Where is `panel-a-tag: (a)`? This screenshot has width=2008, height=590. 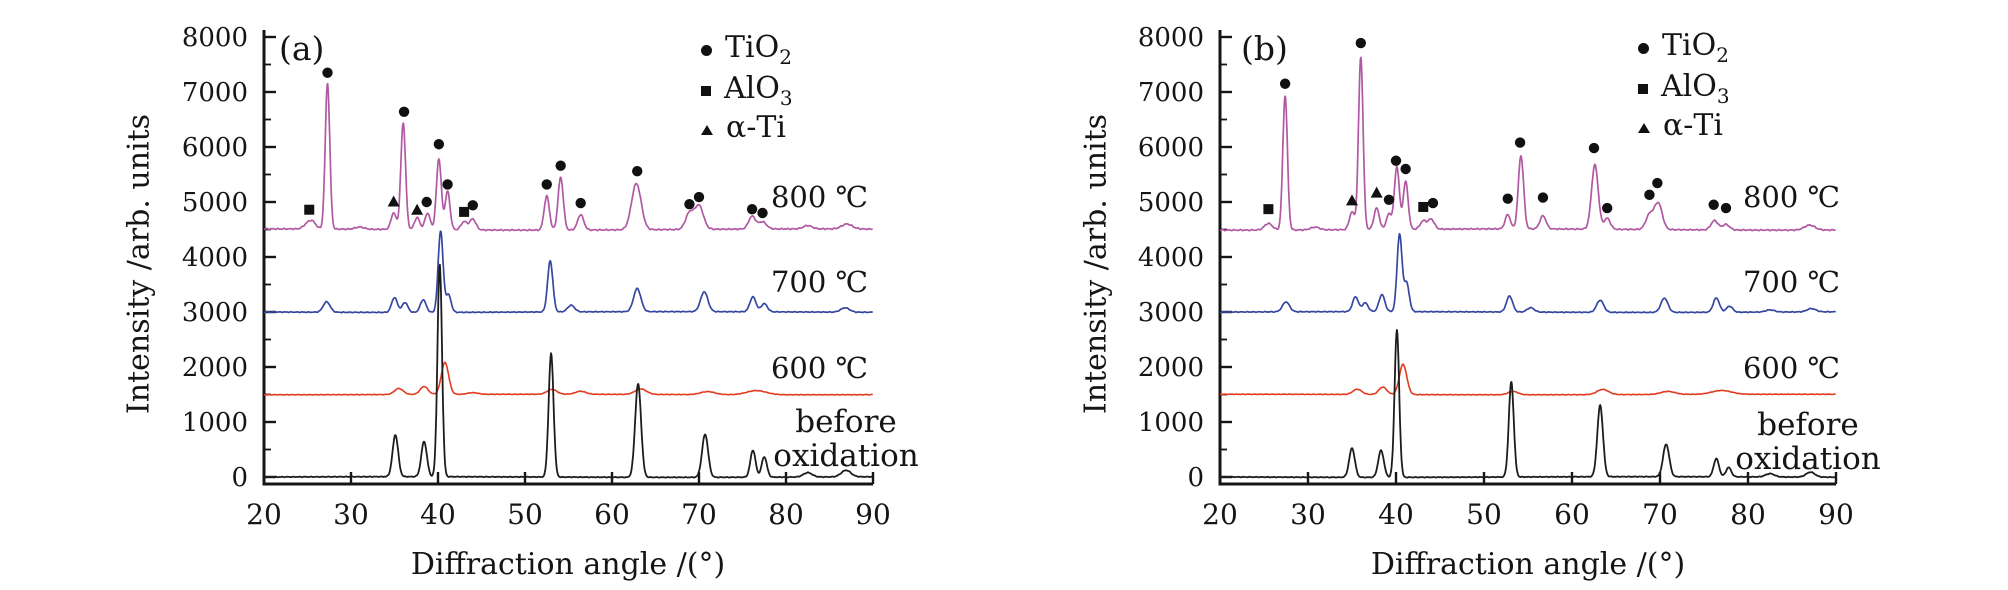 panel-a-tag: (a) is located at coordinates (302, 48).